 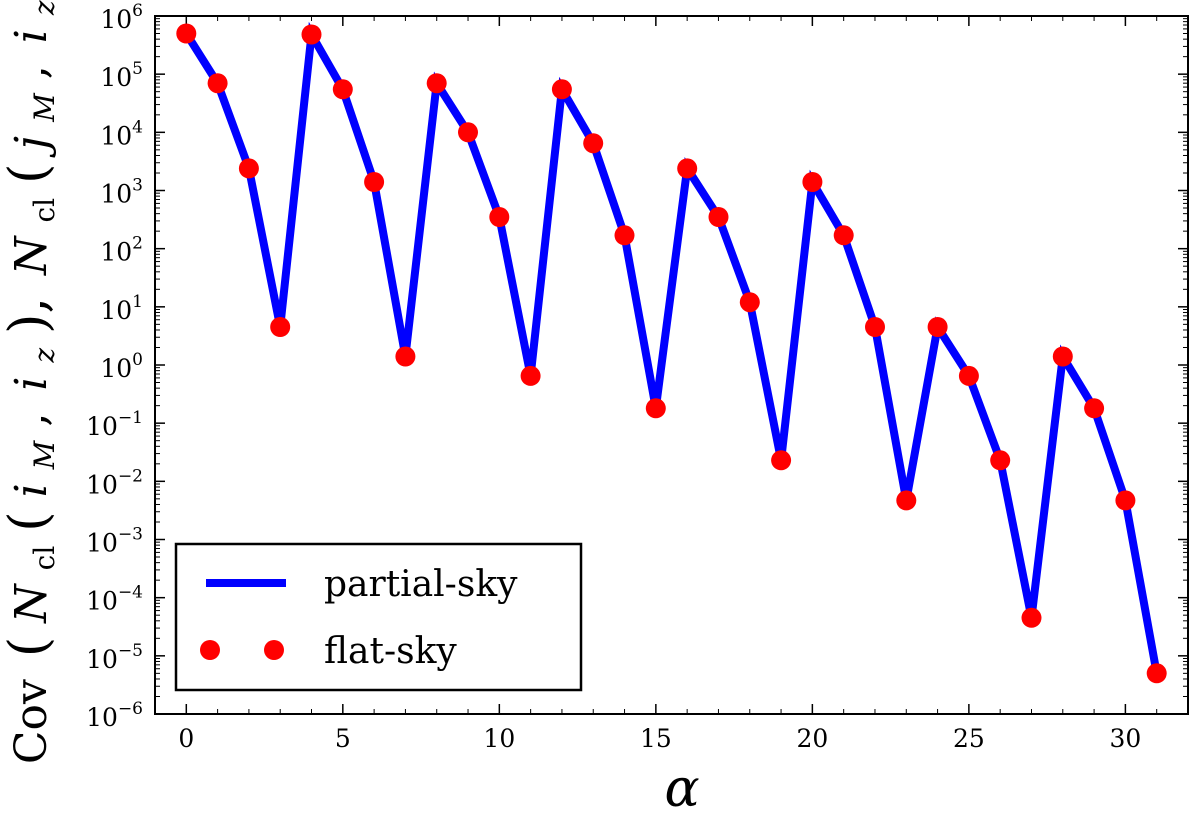 What do you see at coordinates (31, 72) in the screenshot?
I see `ylabel-comma2: ,` at bounding box center [31, 72].